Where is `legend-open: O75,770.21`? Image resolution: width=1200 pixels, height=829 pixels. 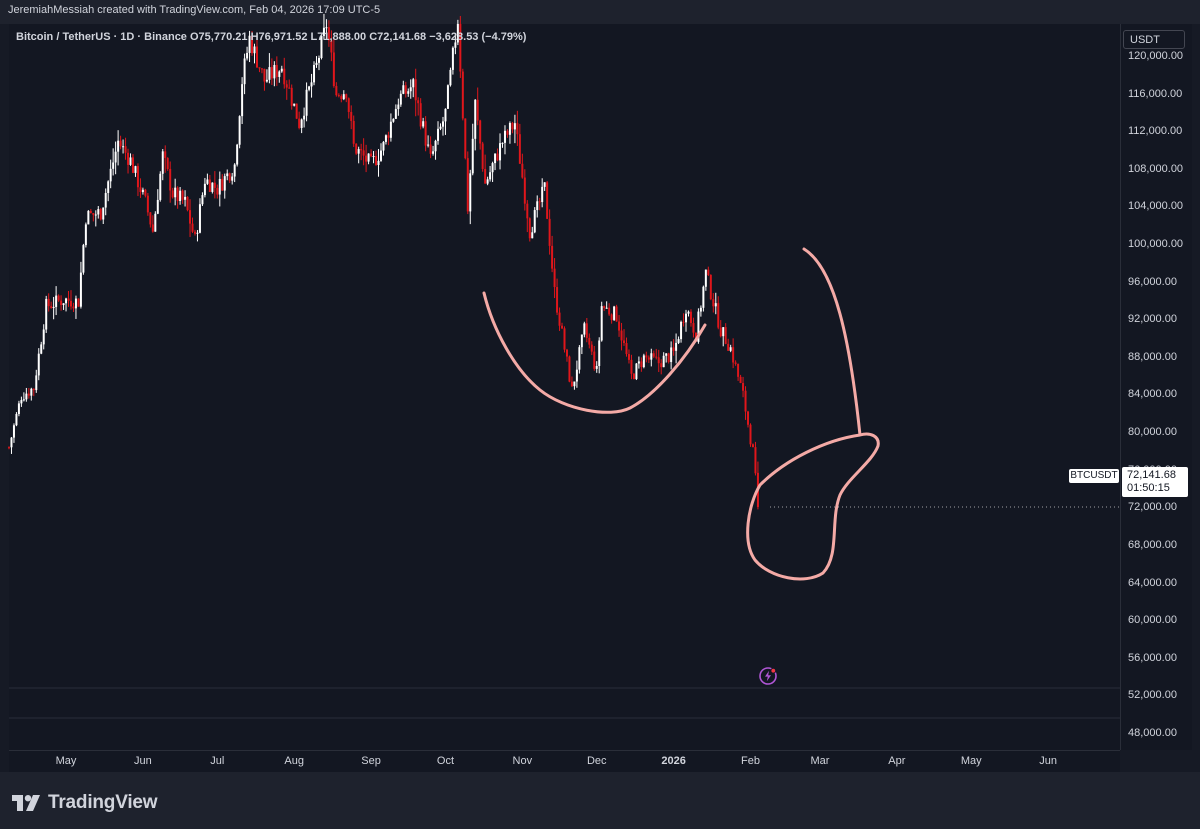 legend-open: O75,770.21 is located at coordinates (219, 37).